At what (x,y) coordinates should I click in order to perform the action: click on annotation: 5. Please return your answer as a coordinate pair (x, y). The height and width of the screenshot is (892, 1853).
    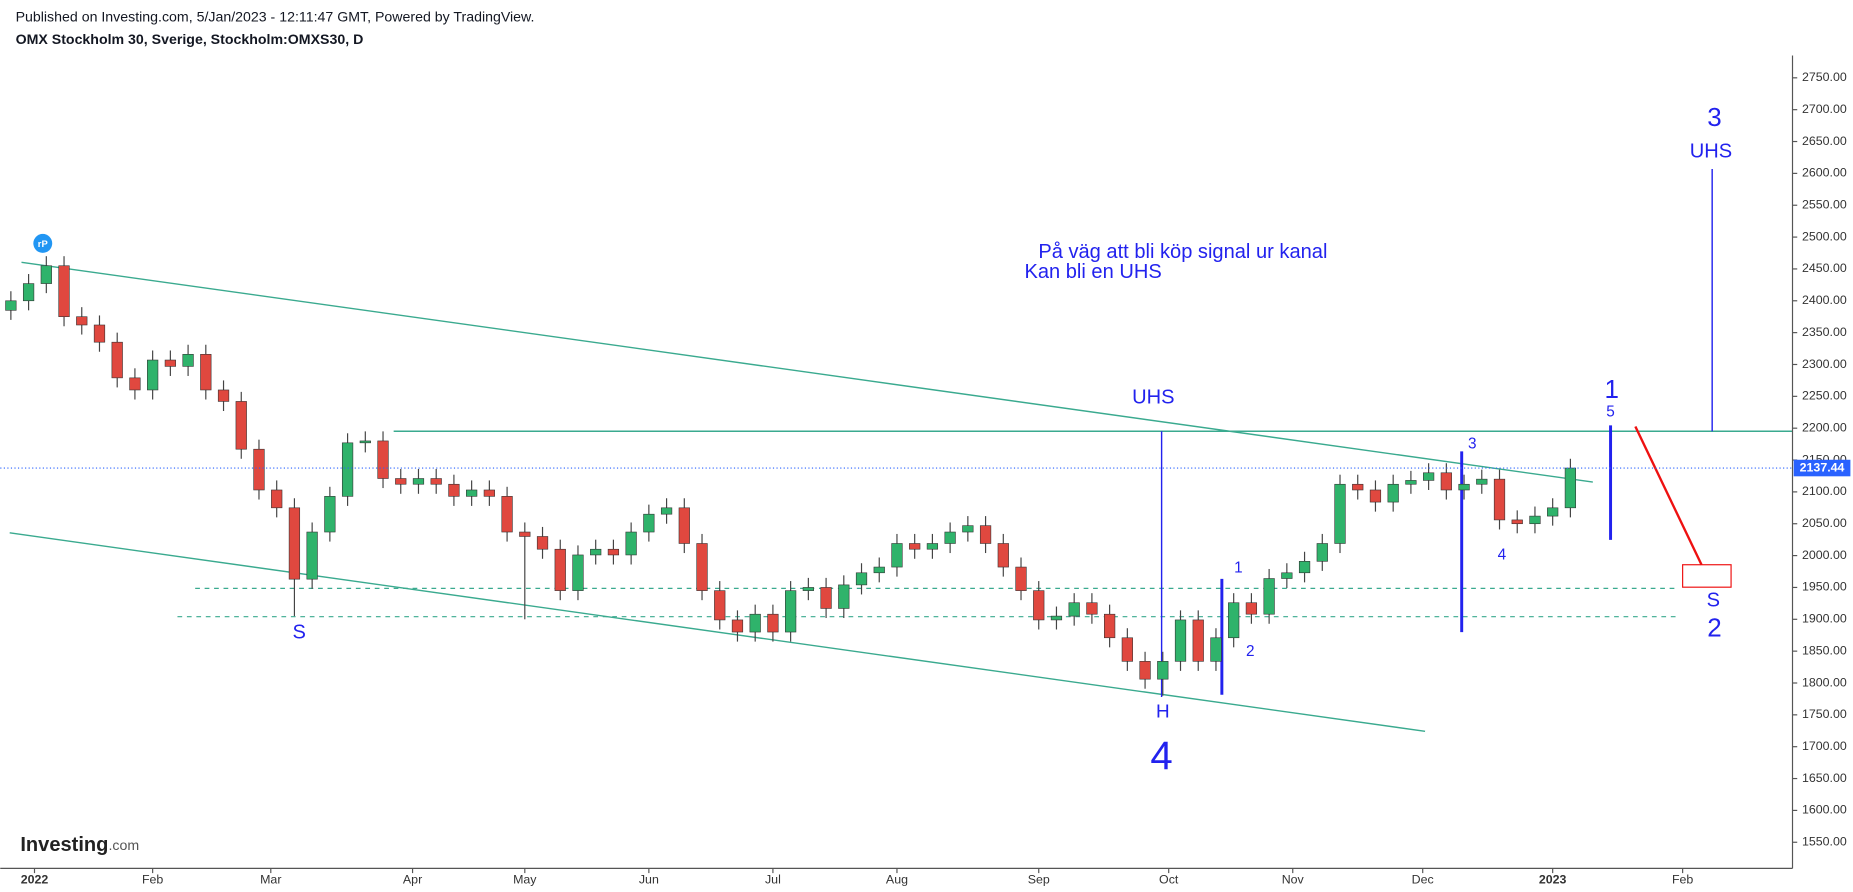
    Looking at the image, I should click on (1610, 411).